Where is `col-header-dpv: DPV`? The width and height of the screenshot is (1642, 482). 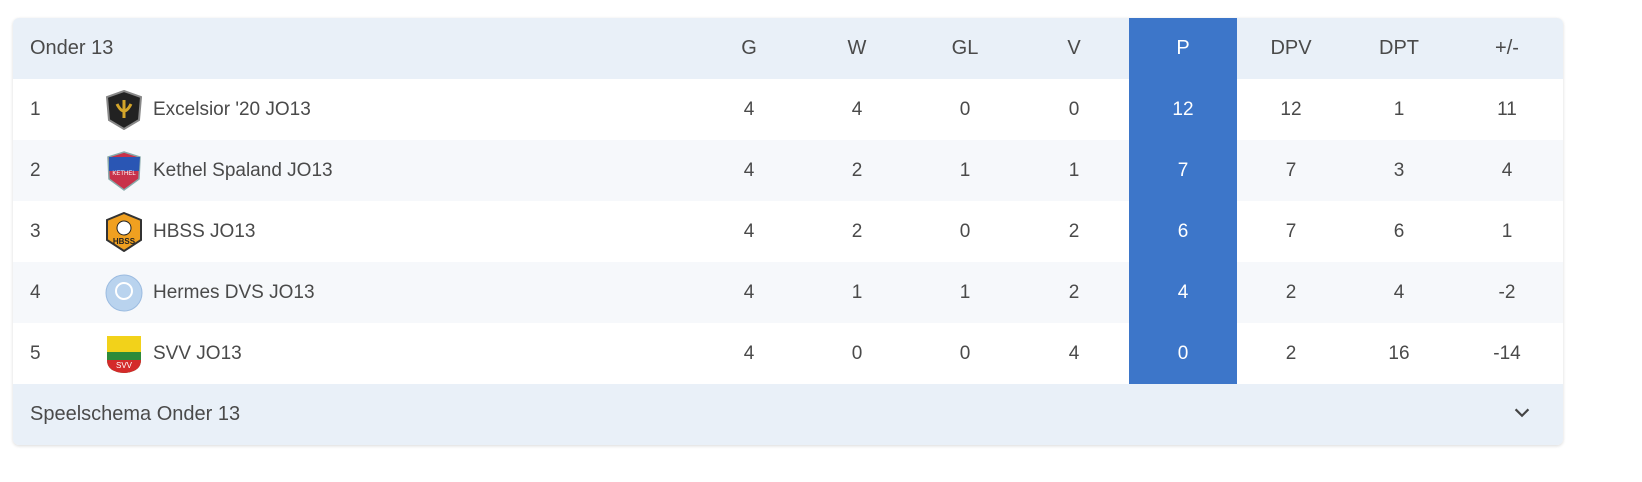 col-header-dpv: DPV is located at coordinates (1291, 48).